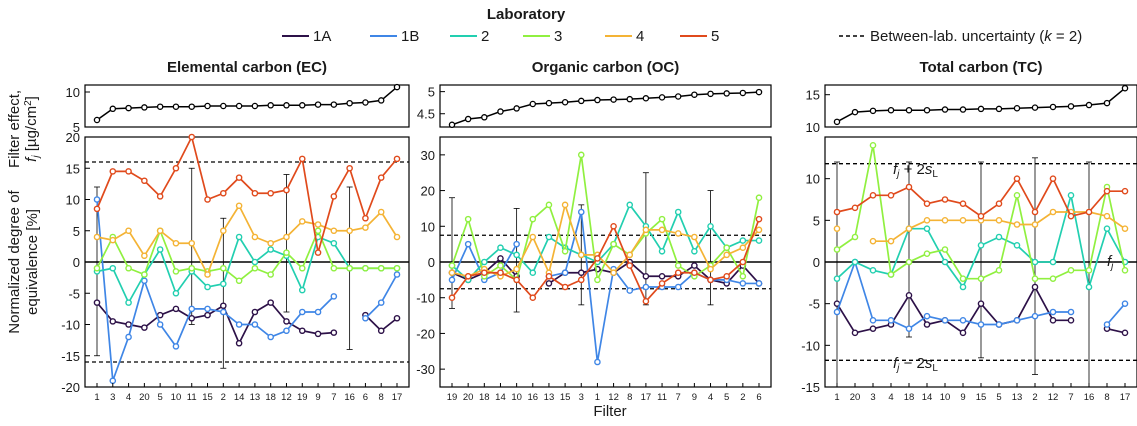 The width and height of the screenshot is (1137, 426). Describe the element at coordinates (927, 397) in the screenshot. I see `xtick-label: 14` at that location.